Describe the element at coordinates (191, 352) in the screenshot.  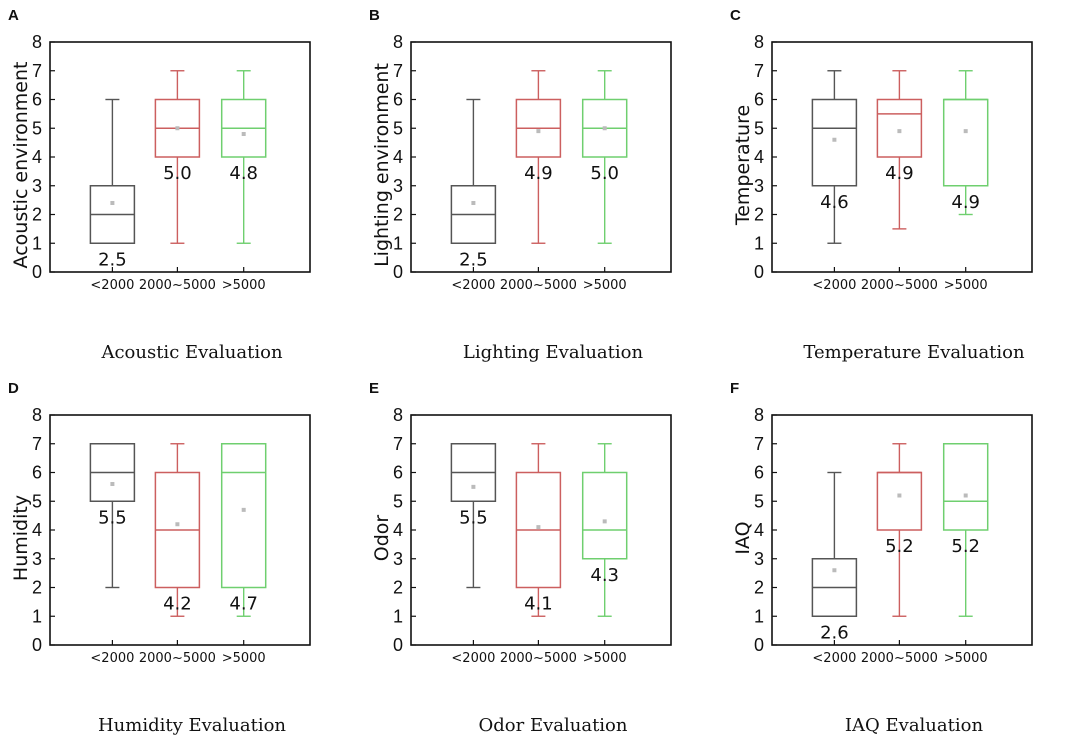
I see `chart-title: Acoustic Evaluation` at that location.